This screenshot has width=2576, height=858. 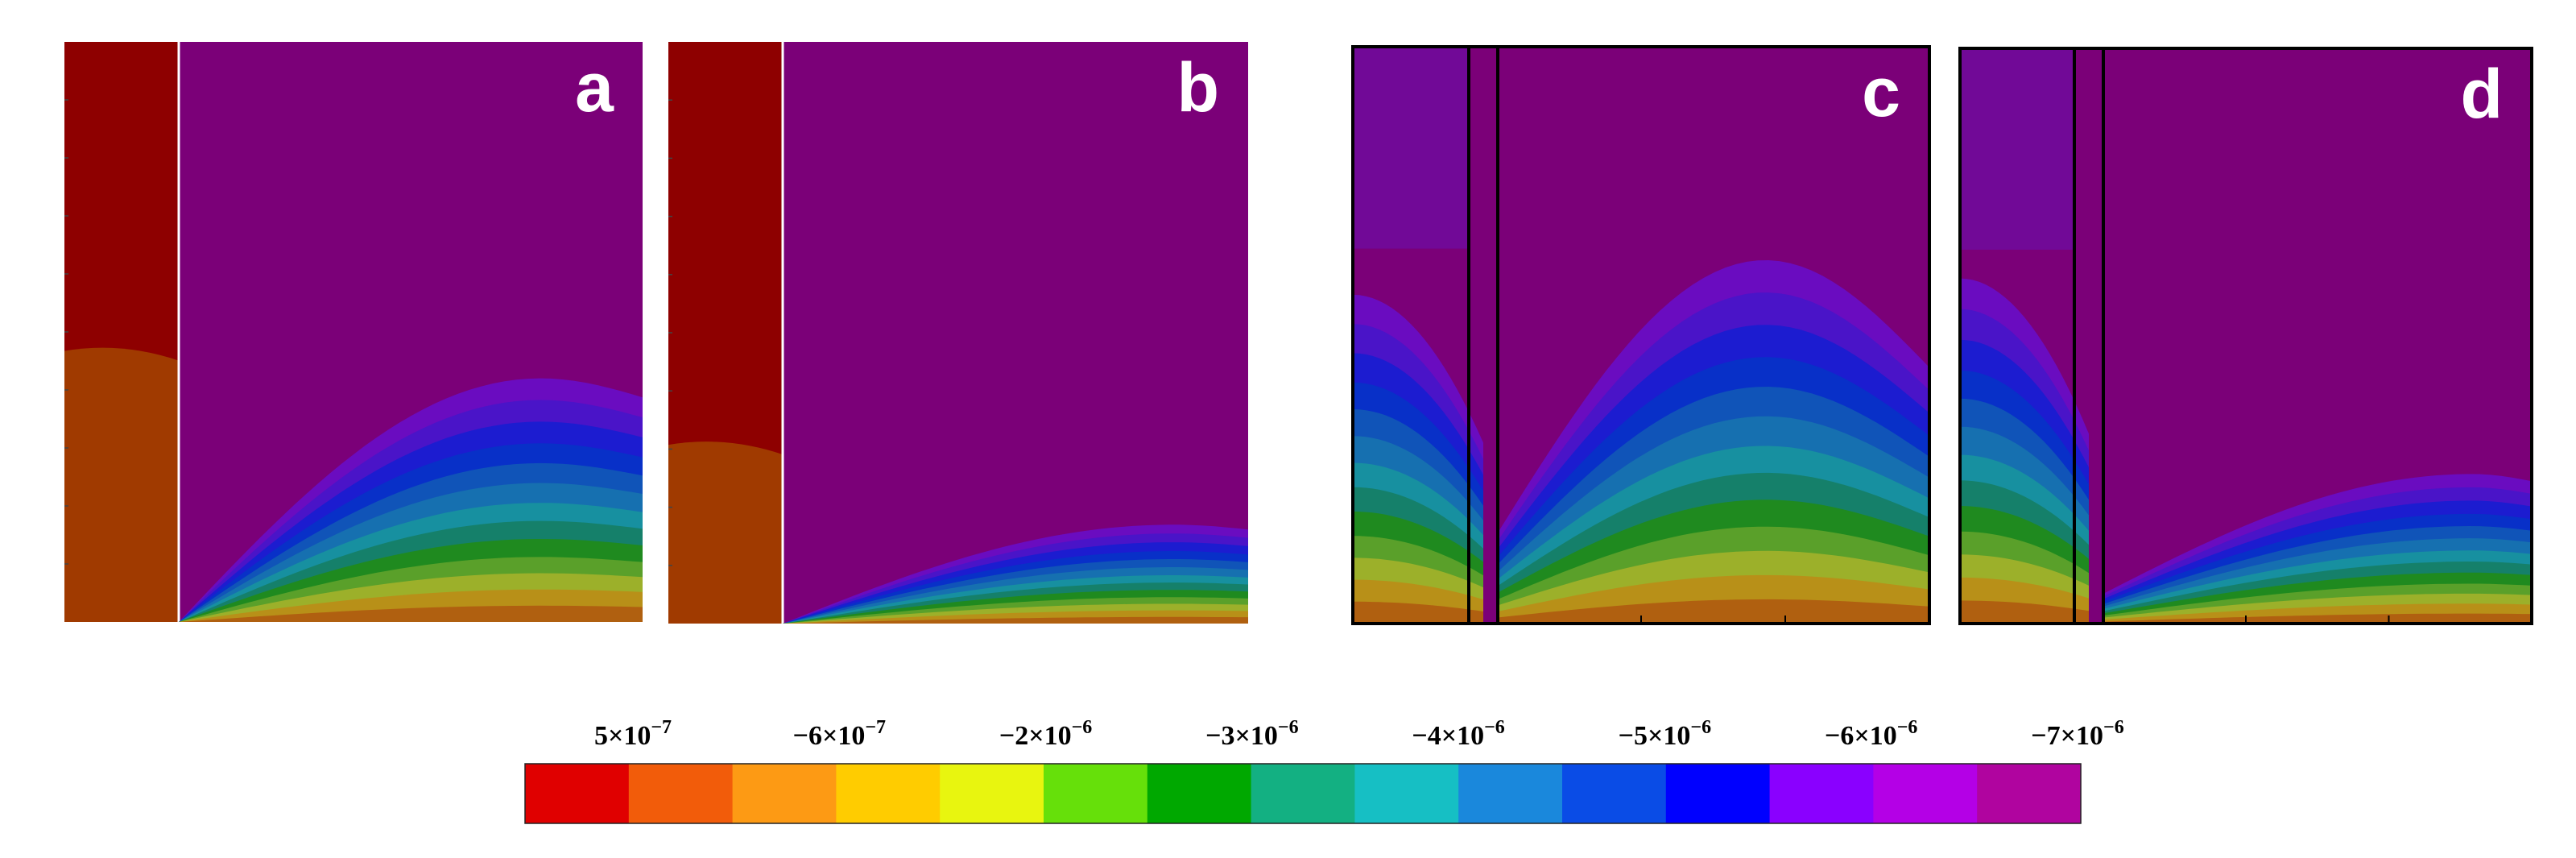 I want to click on colorbar-tick-label: 5×10⁻⁷, so click(x=633, y=734).